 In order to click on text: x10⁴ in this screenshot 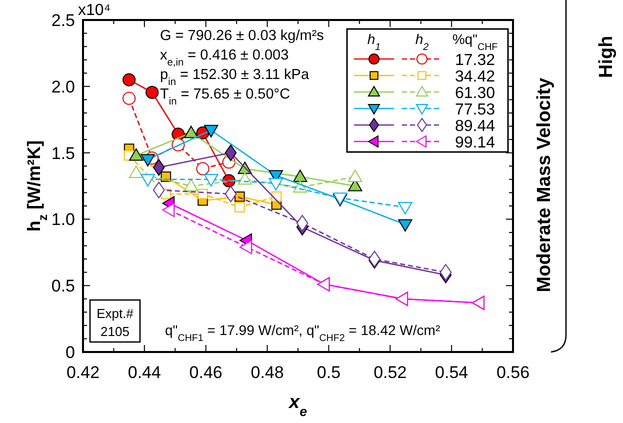, I will do `click(94, 10)`.